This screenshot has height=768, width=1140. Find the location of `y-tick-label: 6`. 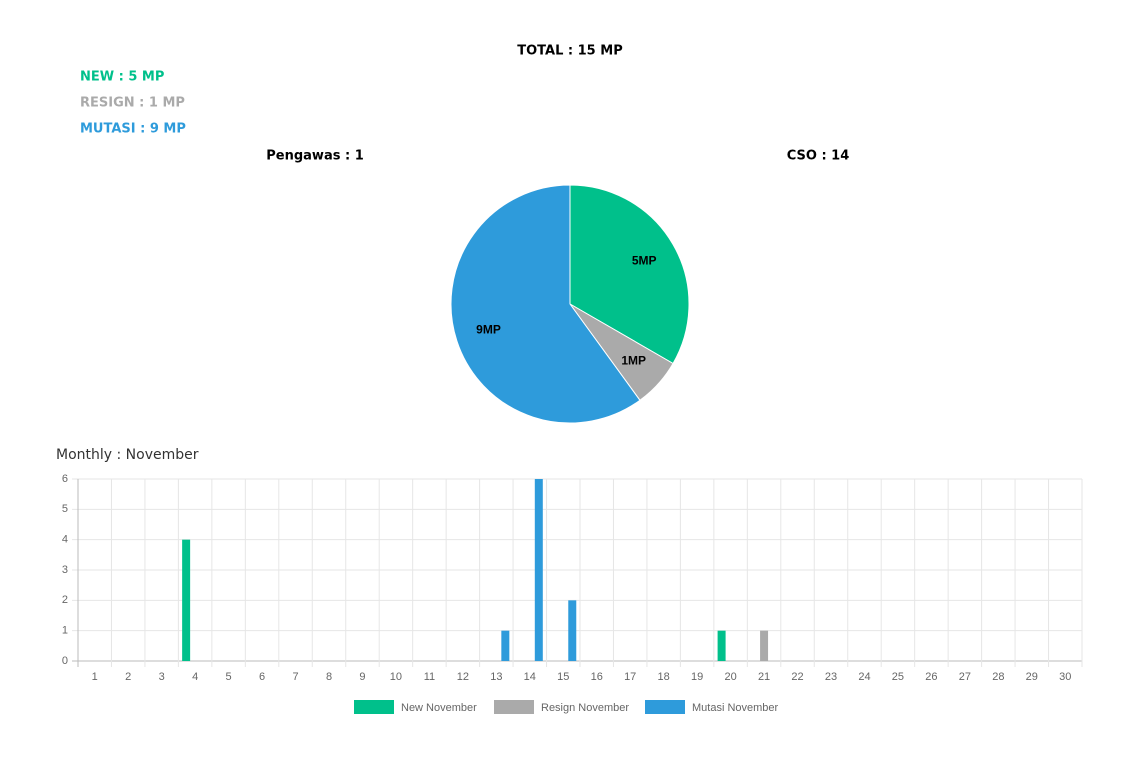

y-tick-label: 6 is located at coordinates (65, 479).